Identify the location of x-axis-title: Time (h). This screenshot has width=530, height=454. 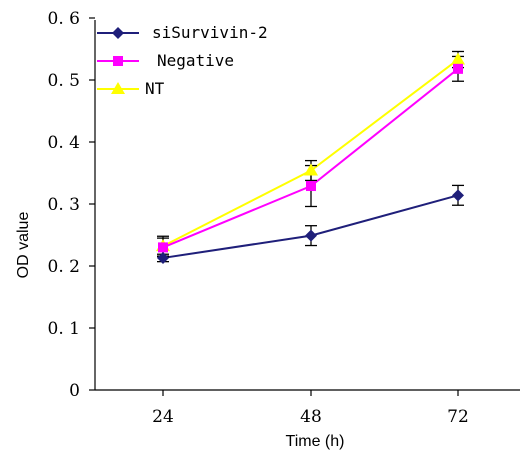
(315, 441).